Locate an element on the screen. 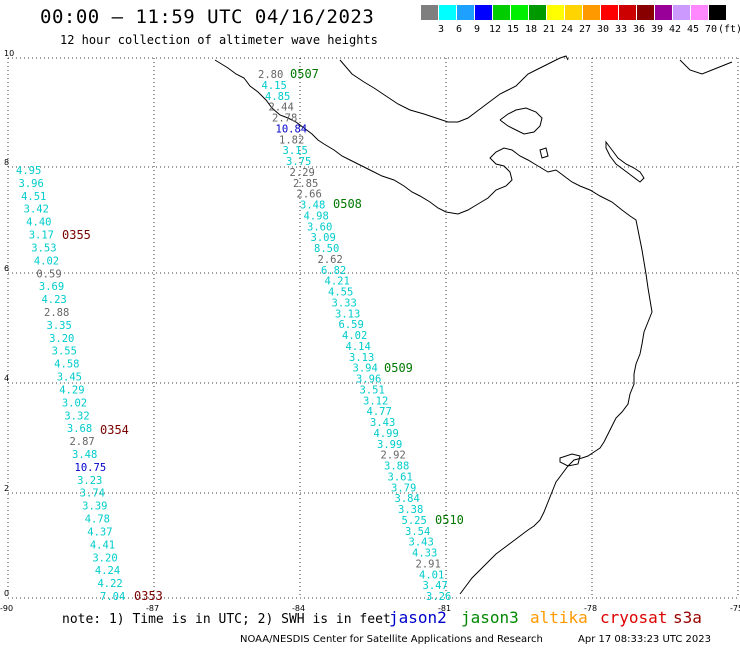 The width and height of the screenshot is (740, 650). y-tick-label: 8 is located at coordinates (6, 162).